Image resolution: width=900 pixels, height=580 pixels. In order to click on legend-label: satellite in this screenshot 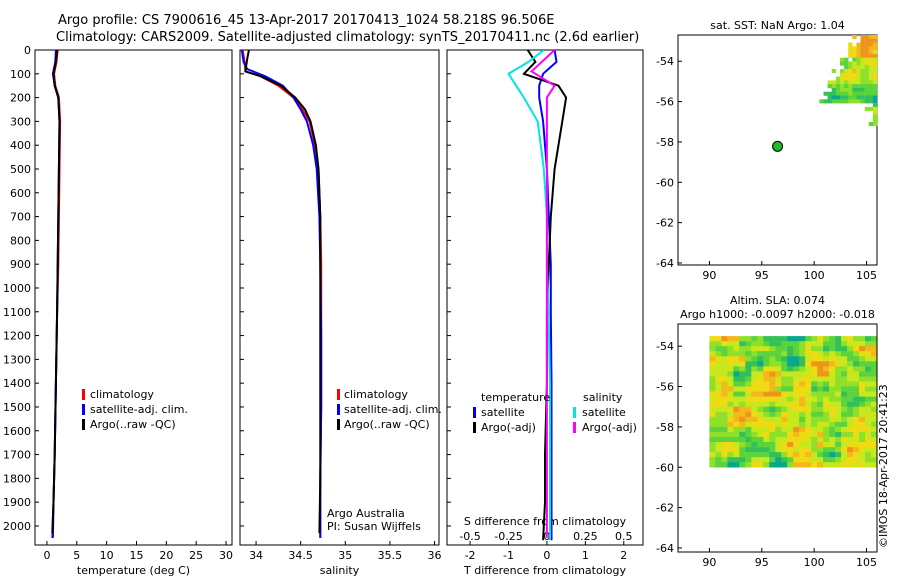, I will do `click(604, 412)`.